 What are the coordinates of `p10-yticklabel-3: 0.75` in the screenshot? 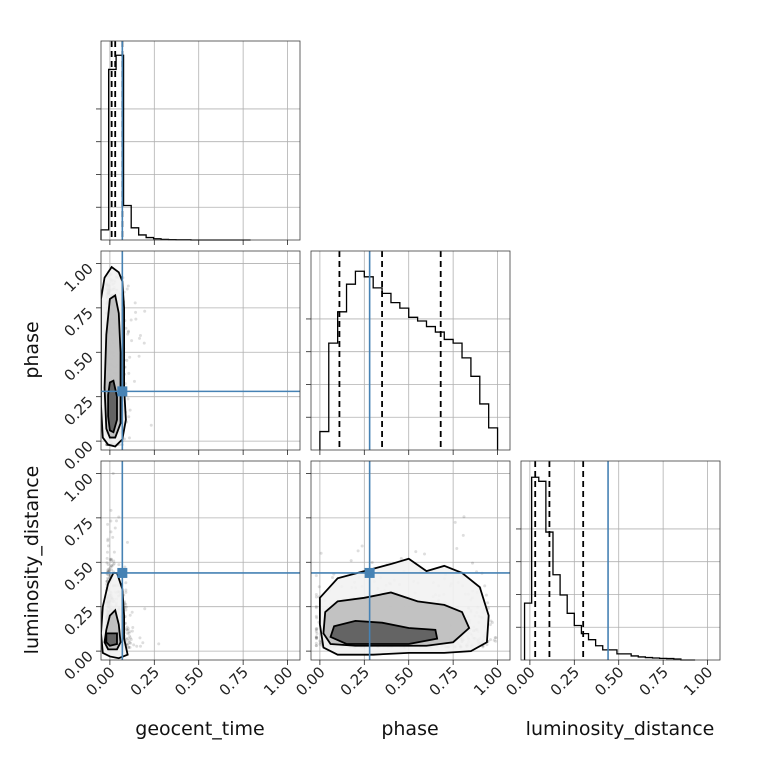 It's located at (78, 322).